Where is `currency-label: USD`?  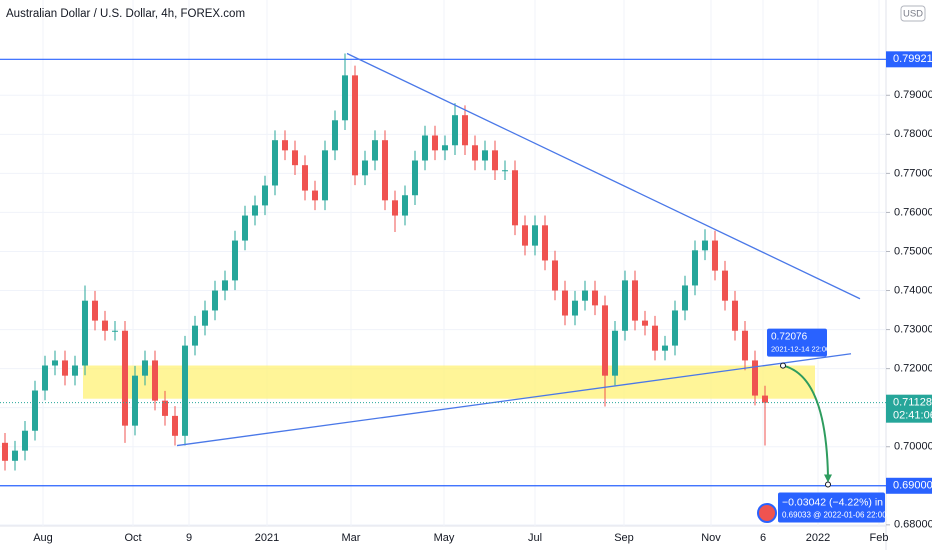 currency-label: USD is located at coordinates (913, 14).